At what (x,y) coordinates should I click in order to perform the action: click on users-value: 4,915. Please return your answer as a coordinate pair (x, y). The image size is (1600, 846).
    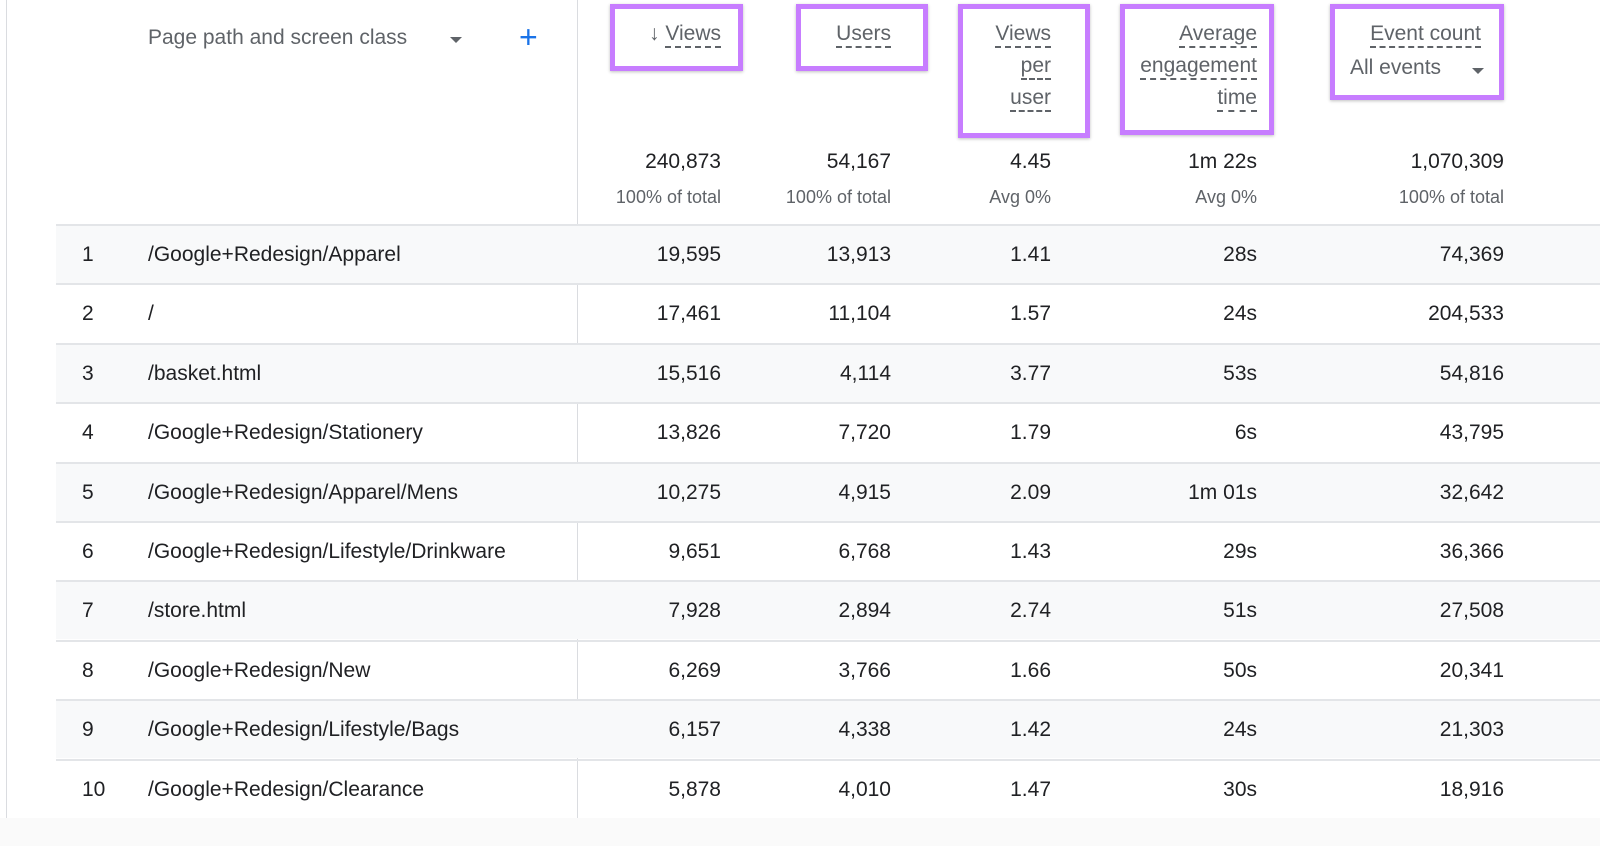
    Looking at the image, I should click on (864, 492).